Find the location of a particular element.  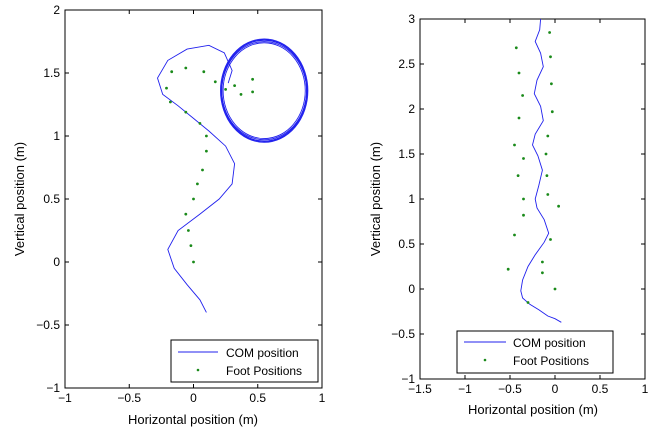

right-plot-marks is located at coordinates (534, 170).